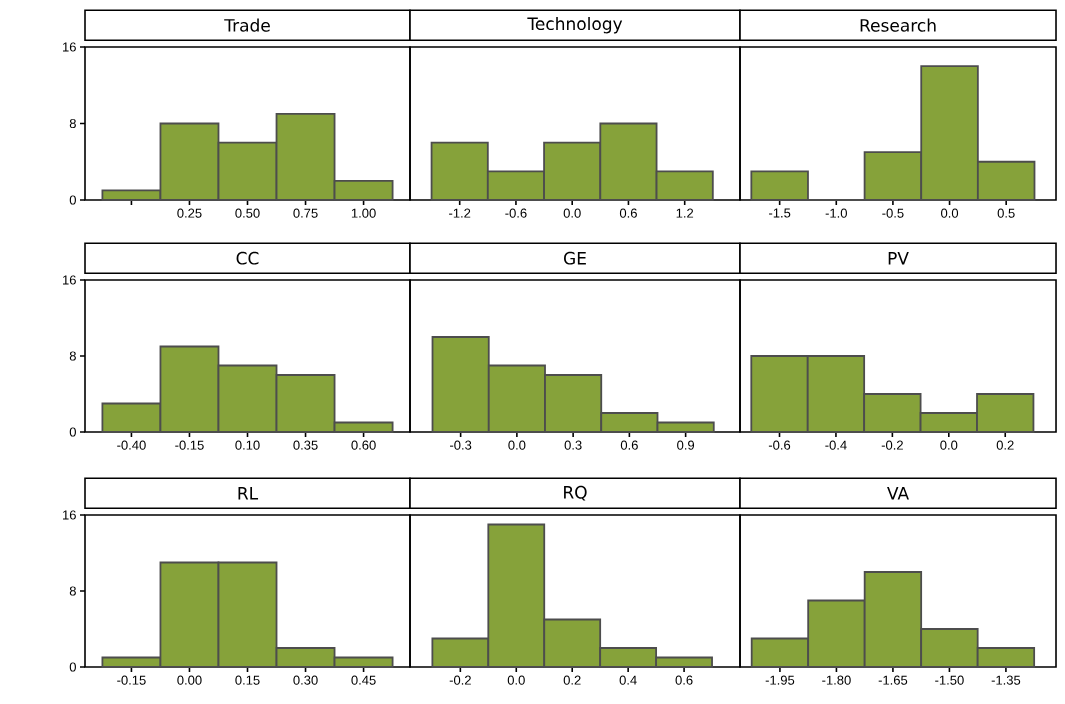  Describe the element at coordinates (836, 680) in the screenshot. I see `x-tick-label: -1.80` at that location.